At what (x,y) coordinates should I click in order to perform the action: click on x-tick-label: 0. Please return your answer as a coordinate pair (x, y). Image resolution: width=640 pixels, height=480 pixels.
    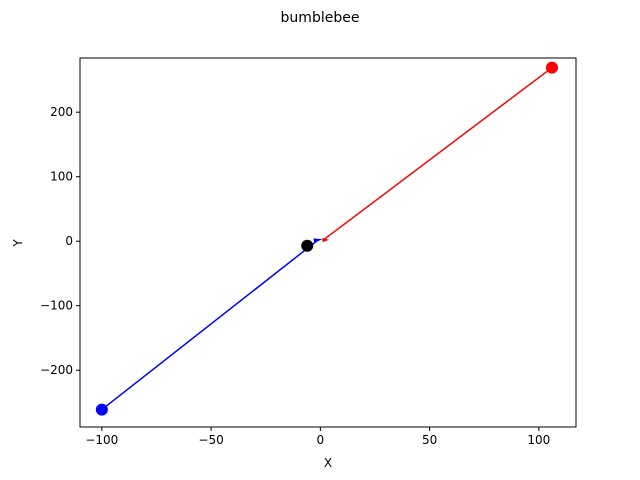
    Looking at the image, I should click on (321, 440).